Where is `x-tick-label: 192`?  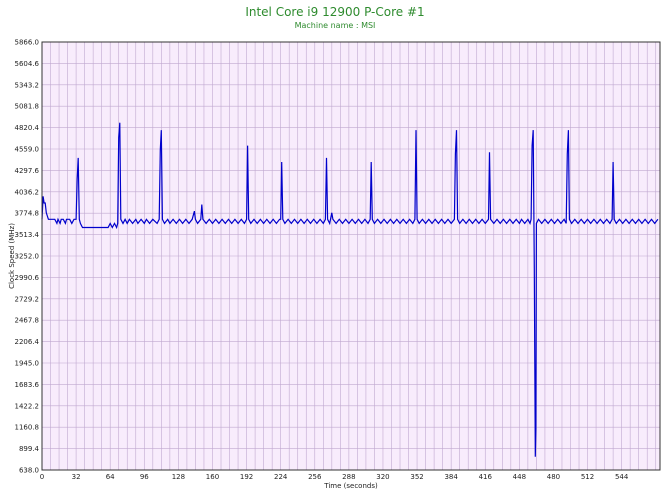
x-tick-label: 192 is located at coordinates (246, 477).